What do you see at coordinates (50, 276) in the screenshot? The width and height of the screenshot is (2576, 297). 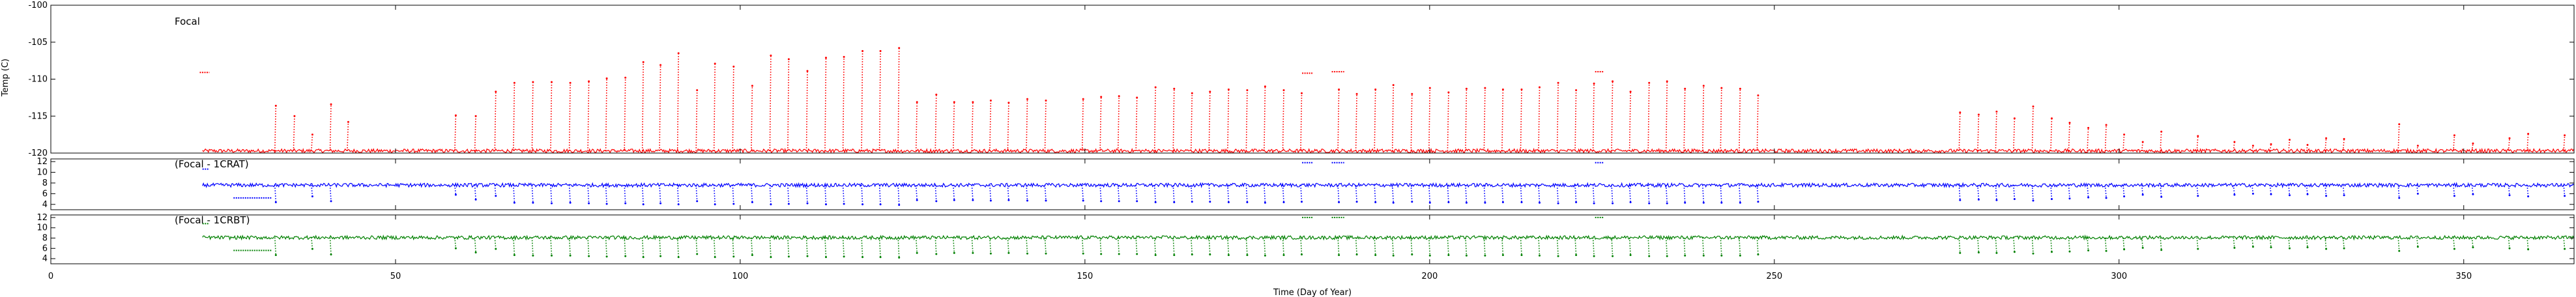 I see `x-tick-label-0: 0` at bounding box center [50, 276].